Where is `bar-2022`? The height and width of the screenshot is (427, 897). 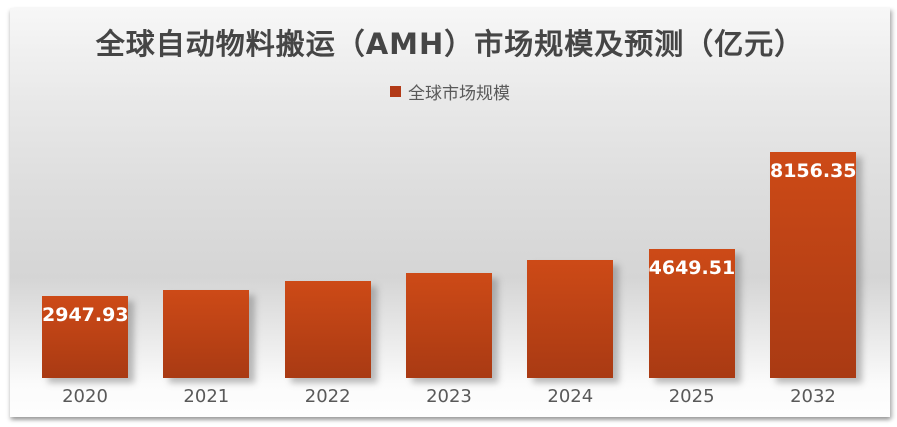
bar-2022 is located at coordinates (327, 329).